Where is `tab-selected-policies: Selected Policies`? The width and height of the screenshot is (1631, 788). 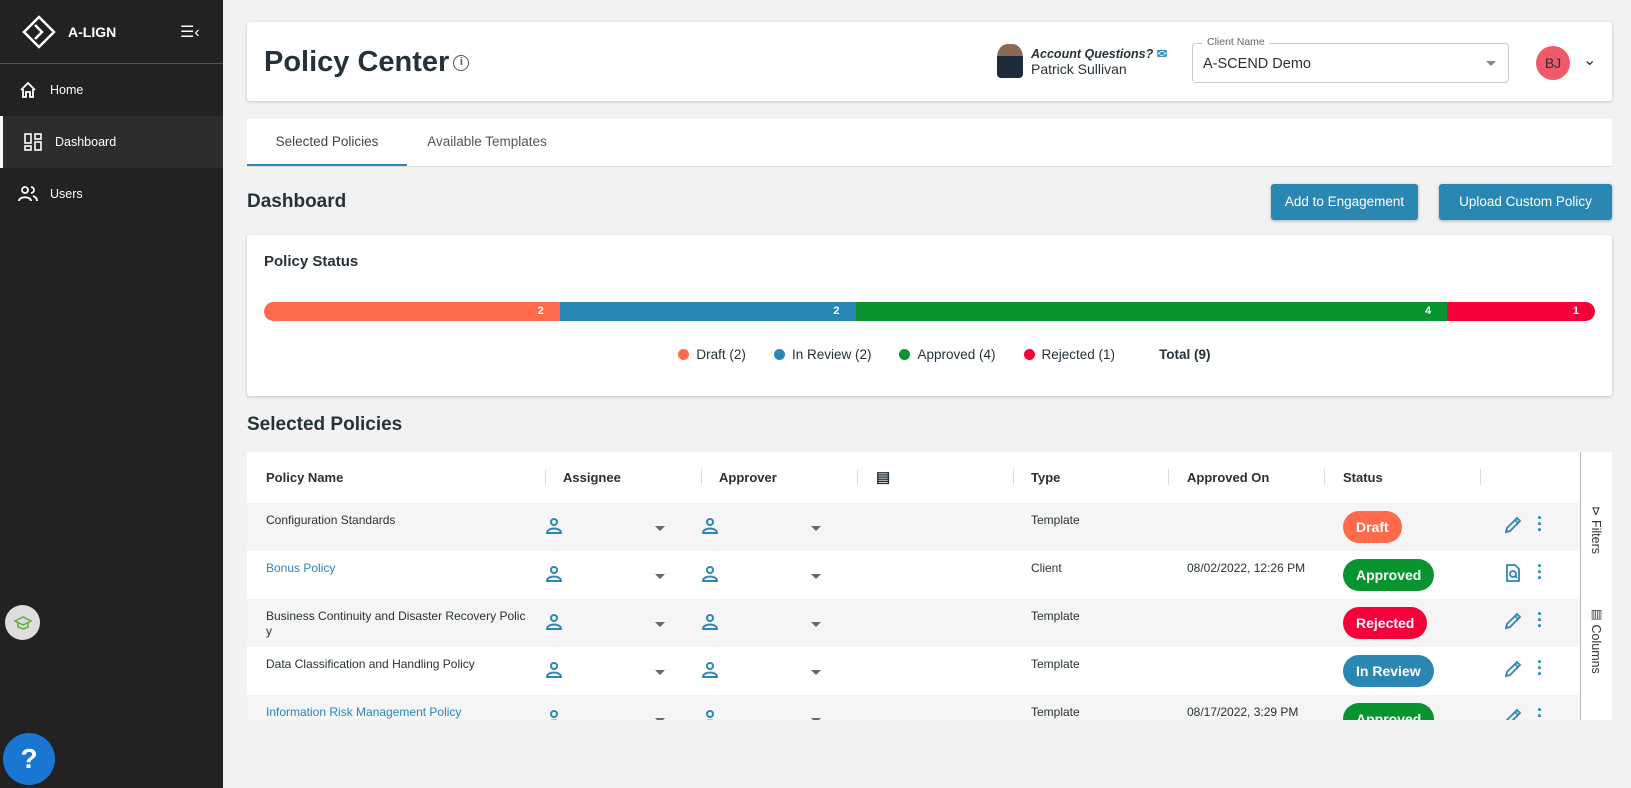 tab-selected-policies: Selected Policies is located at coordinates (327, 142).